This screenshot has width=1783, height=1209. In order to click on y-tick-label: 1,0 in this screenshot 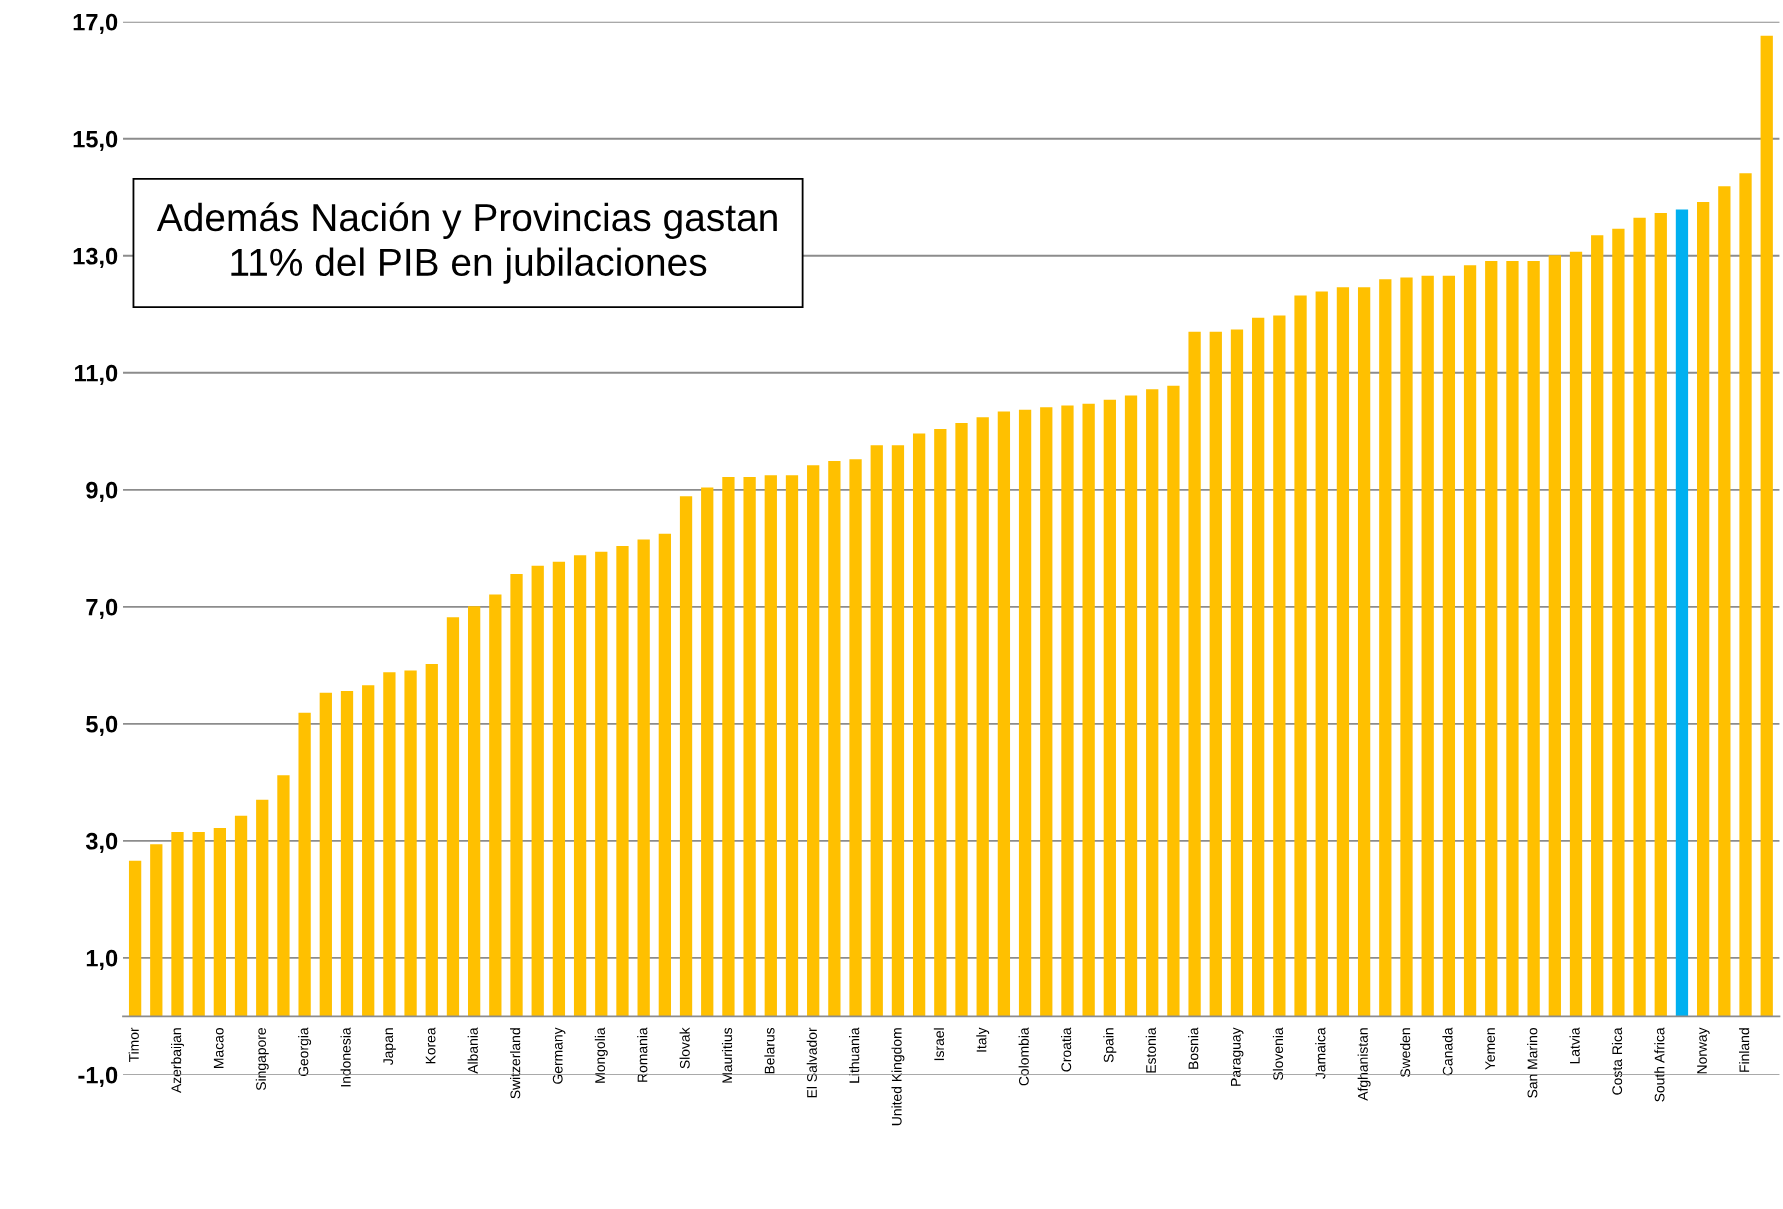, I will do `click(102, 960)`.